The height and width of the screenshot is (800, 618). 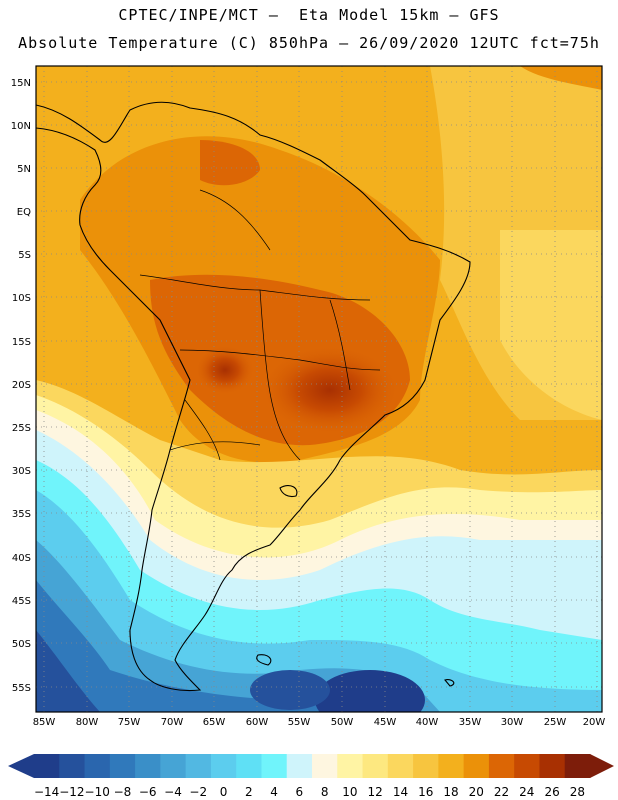 I want to click on lon-label: 30W, so click(x=512, y=722).